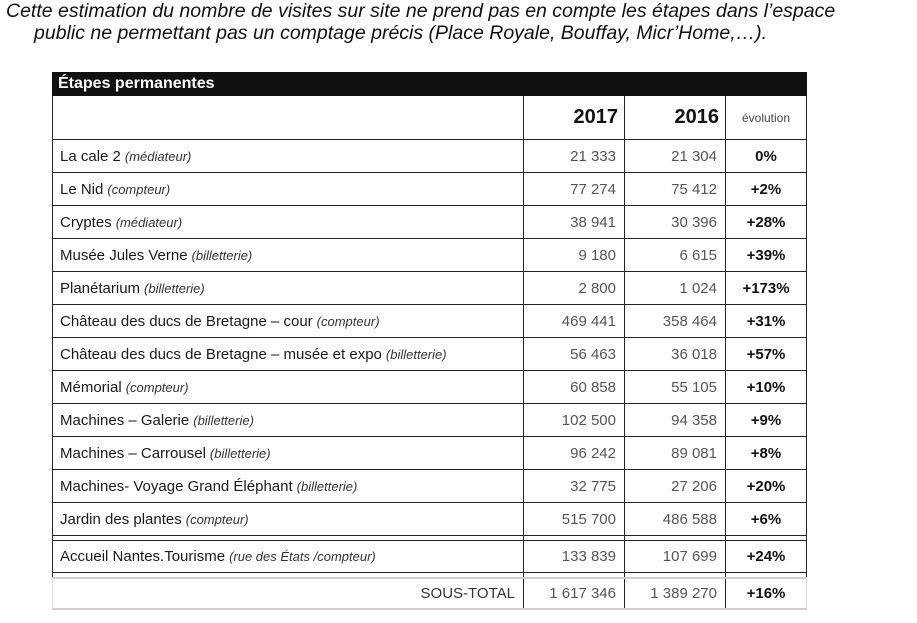 Image resolution: width=917 pixels, height=623 pixels. What do you see at coordinates (766, 593) in the screenshot?
I see `subtotal-evolution: +16%` at bounding box center [766, 593].